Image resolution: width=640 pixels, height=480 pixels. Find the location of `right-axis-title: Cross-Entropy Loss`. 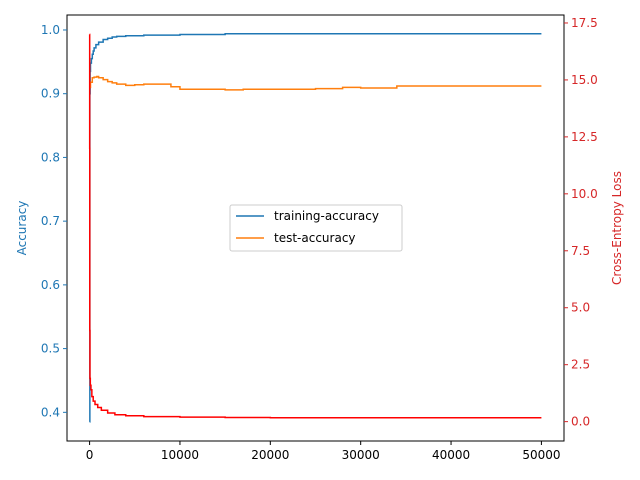

right-axis-title: Cross-Entropy Loss is located at coordinates (617, 228).